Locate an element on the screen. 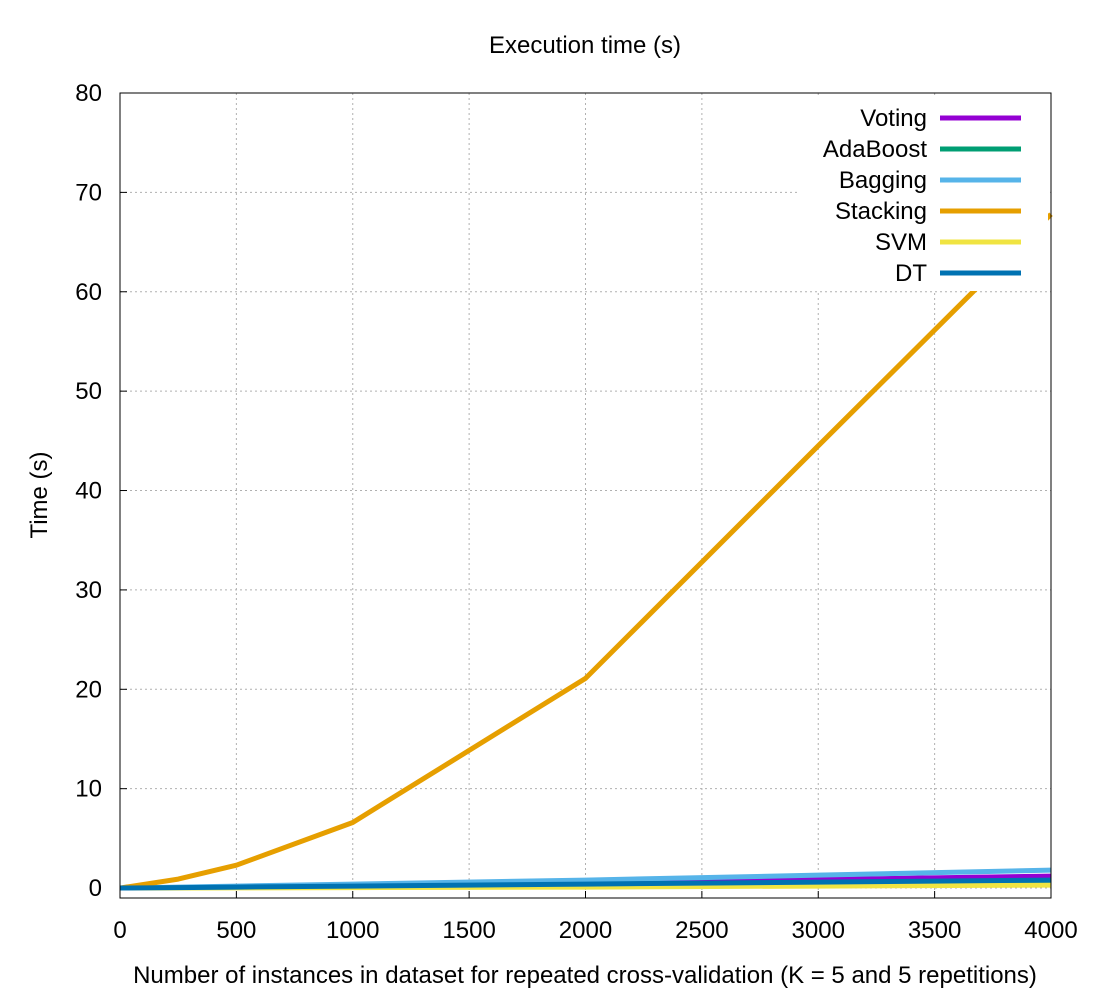 The image size is (1100, 1000). y-tick-label: 70 is located at coordinates (88, 192).